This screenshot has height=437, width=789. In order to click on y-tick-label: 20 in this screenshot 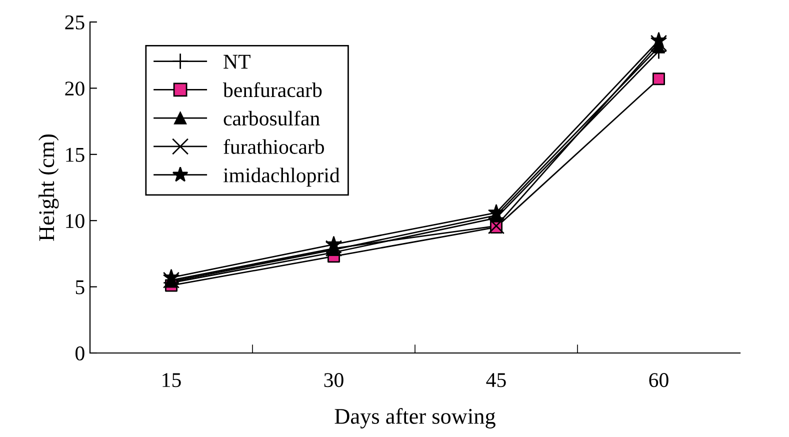, I will do `click(74, 89)`.